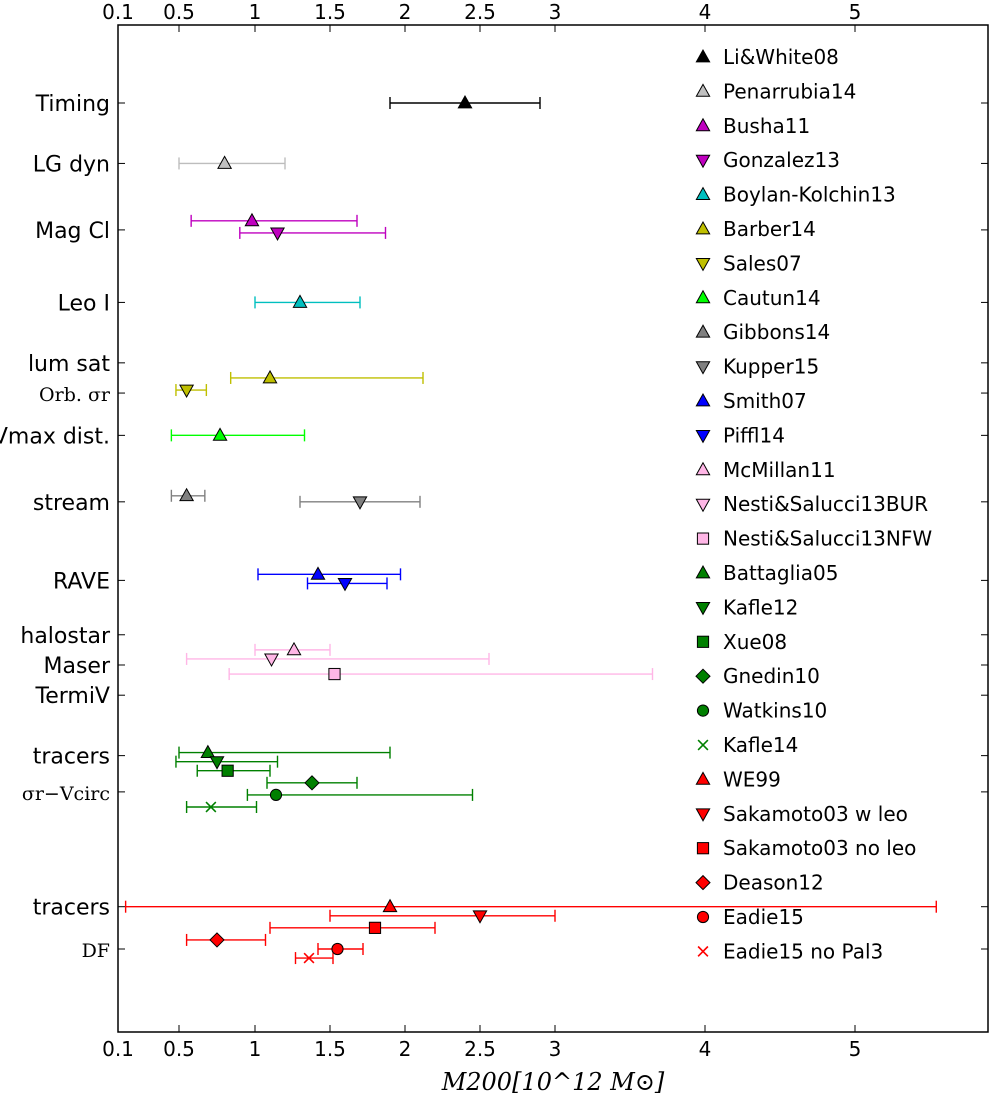  I want to click on legend-label-2: Busha11, so click(766, 126).